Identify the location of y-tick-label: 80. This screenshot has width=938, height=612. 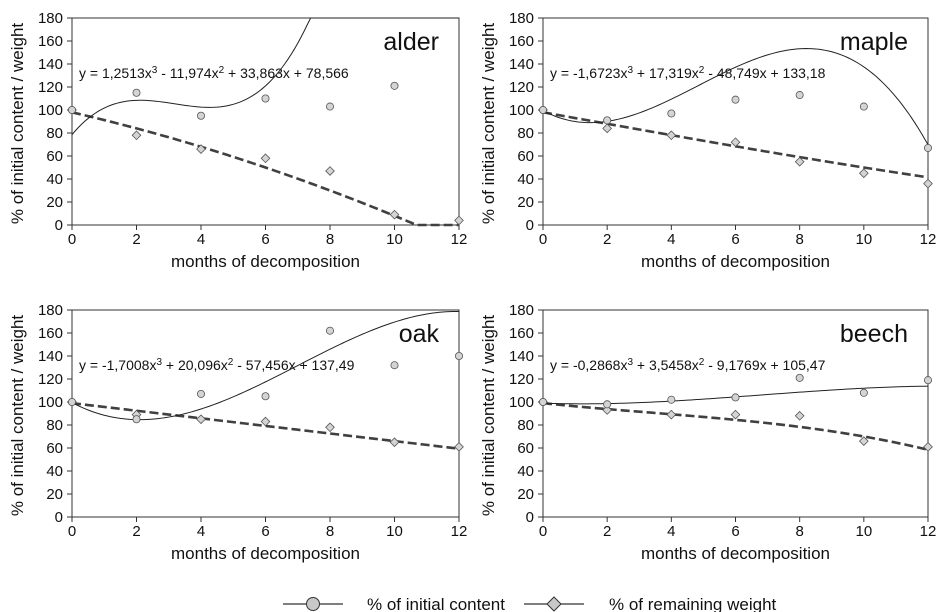
(525, 425).